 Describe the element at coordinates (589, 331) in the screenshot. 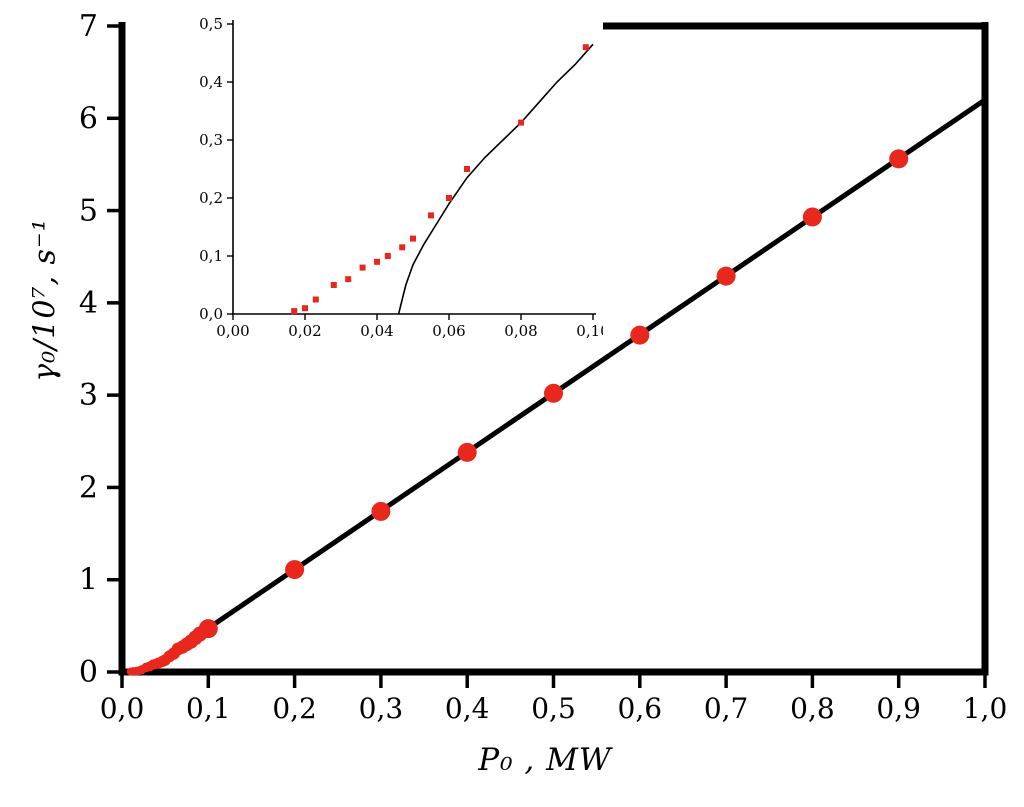

I see `x-tick-label: 0,10` at that location.